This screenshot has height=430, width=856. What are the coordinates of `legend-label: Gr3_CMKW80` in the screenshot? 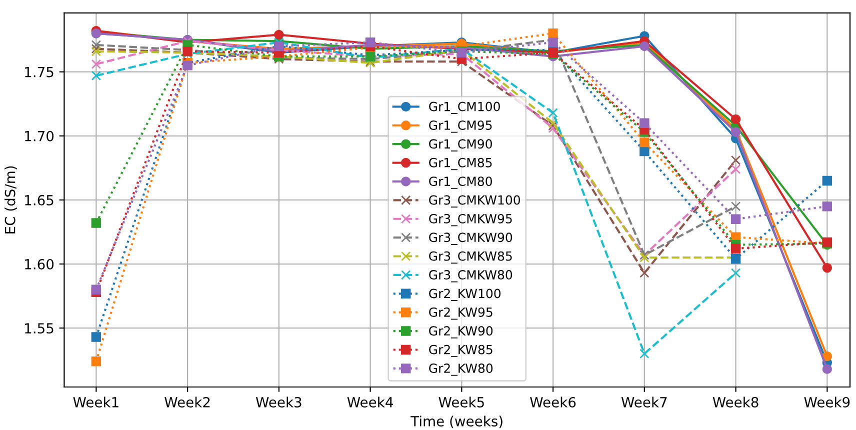 It's located at (470, 276).